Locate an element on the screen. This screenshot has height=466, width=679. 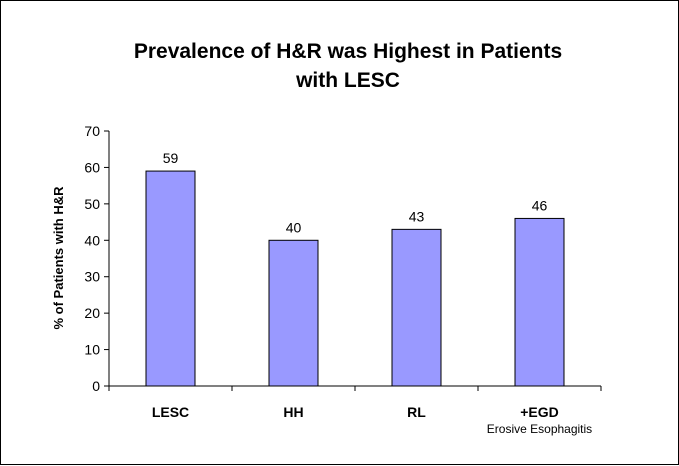
bar-egd is located at coordinates (539, 302).